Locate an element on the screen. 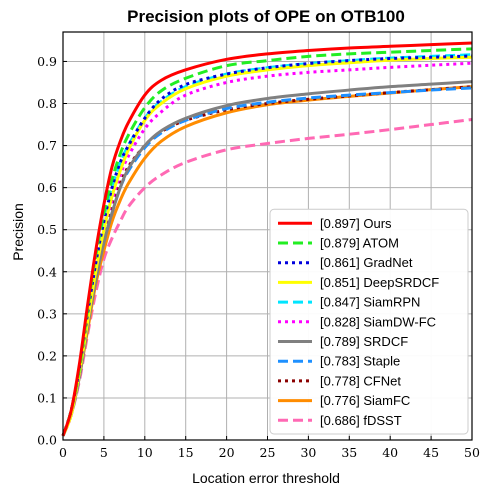 Image resolution: width=491 pixels, height=492 pixels. legend-entry-label: [0.828] SiamDW-FC is located at coordinates (378, 321).